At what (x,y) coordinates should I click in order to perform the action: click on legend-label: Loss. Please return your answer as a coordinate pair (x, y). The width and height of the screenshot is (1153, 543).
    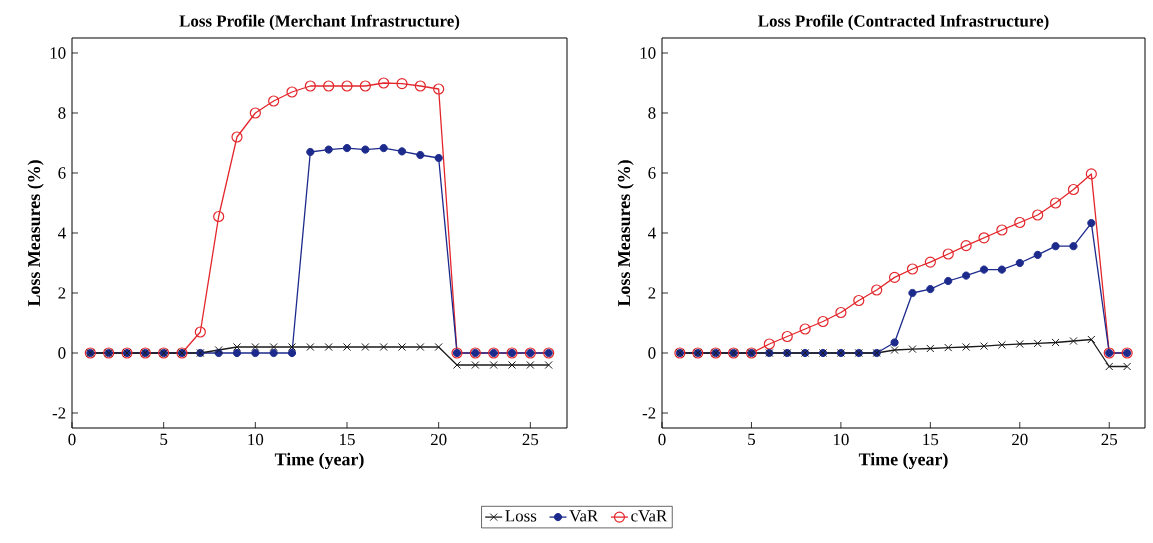
    Looking at the image, I should click on (521, 516).